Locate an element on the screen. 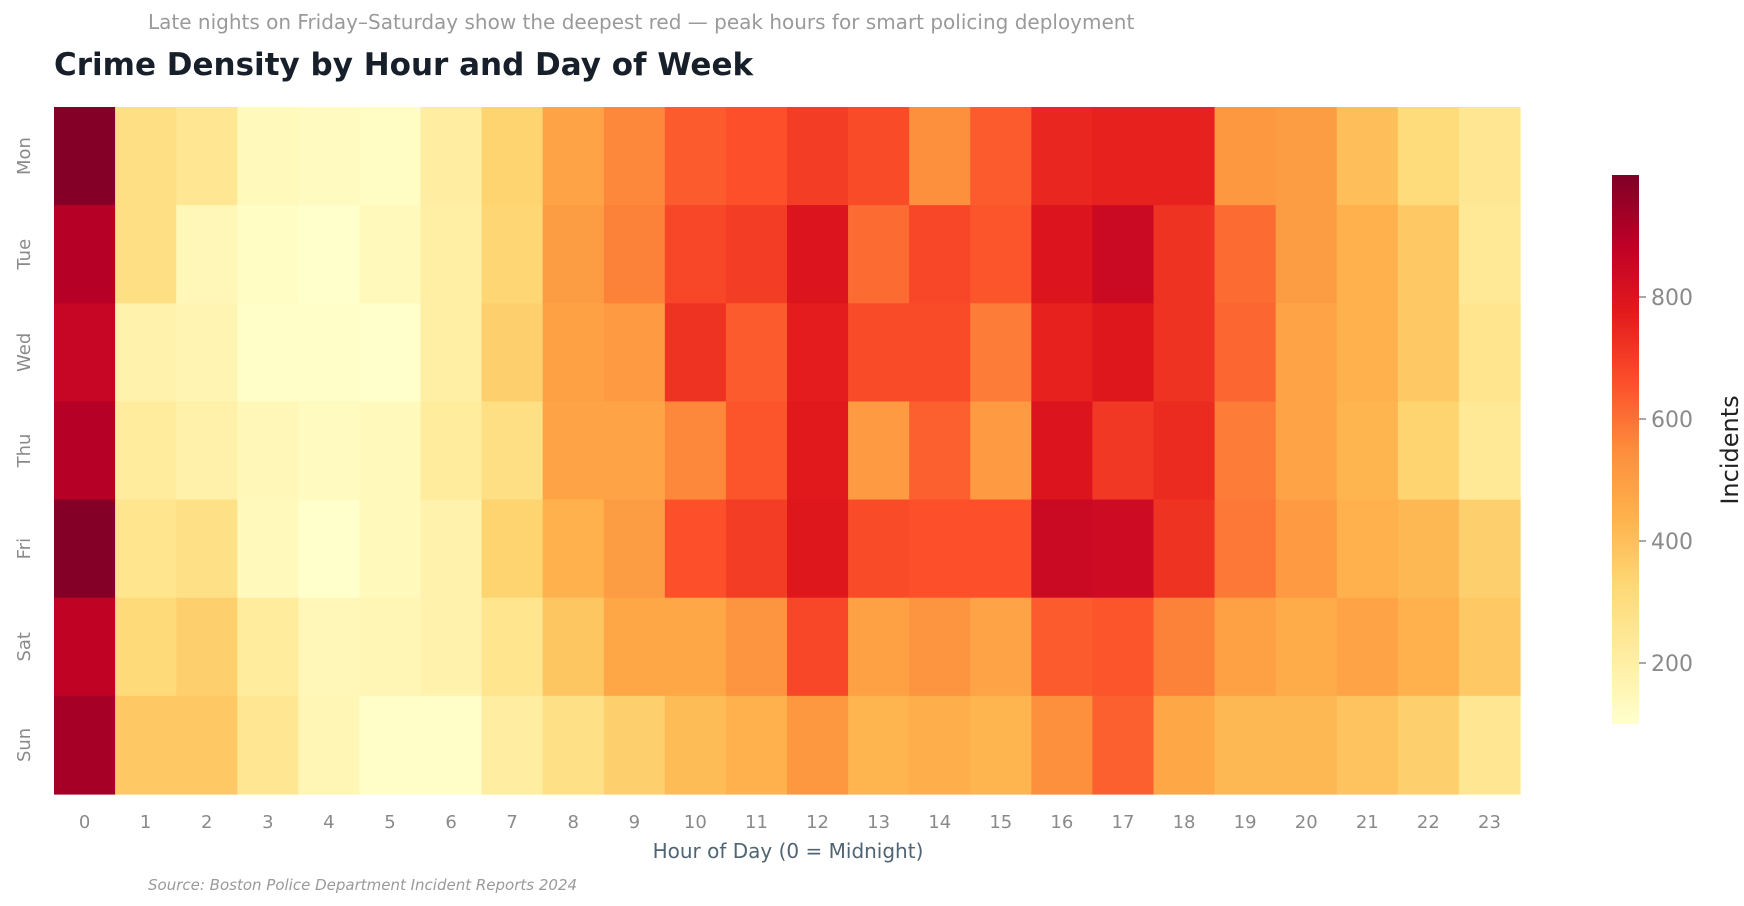  colorbar is located at coordinates (1625, 449).